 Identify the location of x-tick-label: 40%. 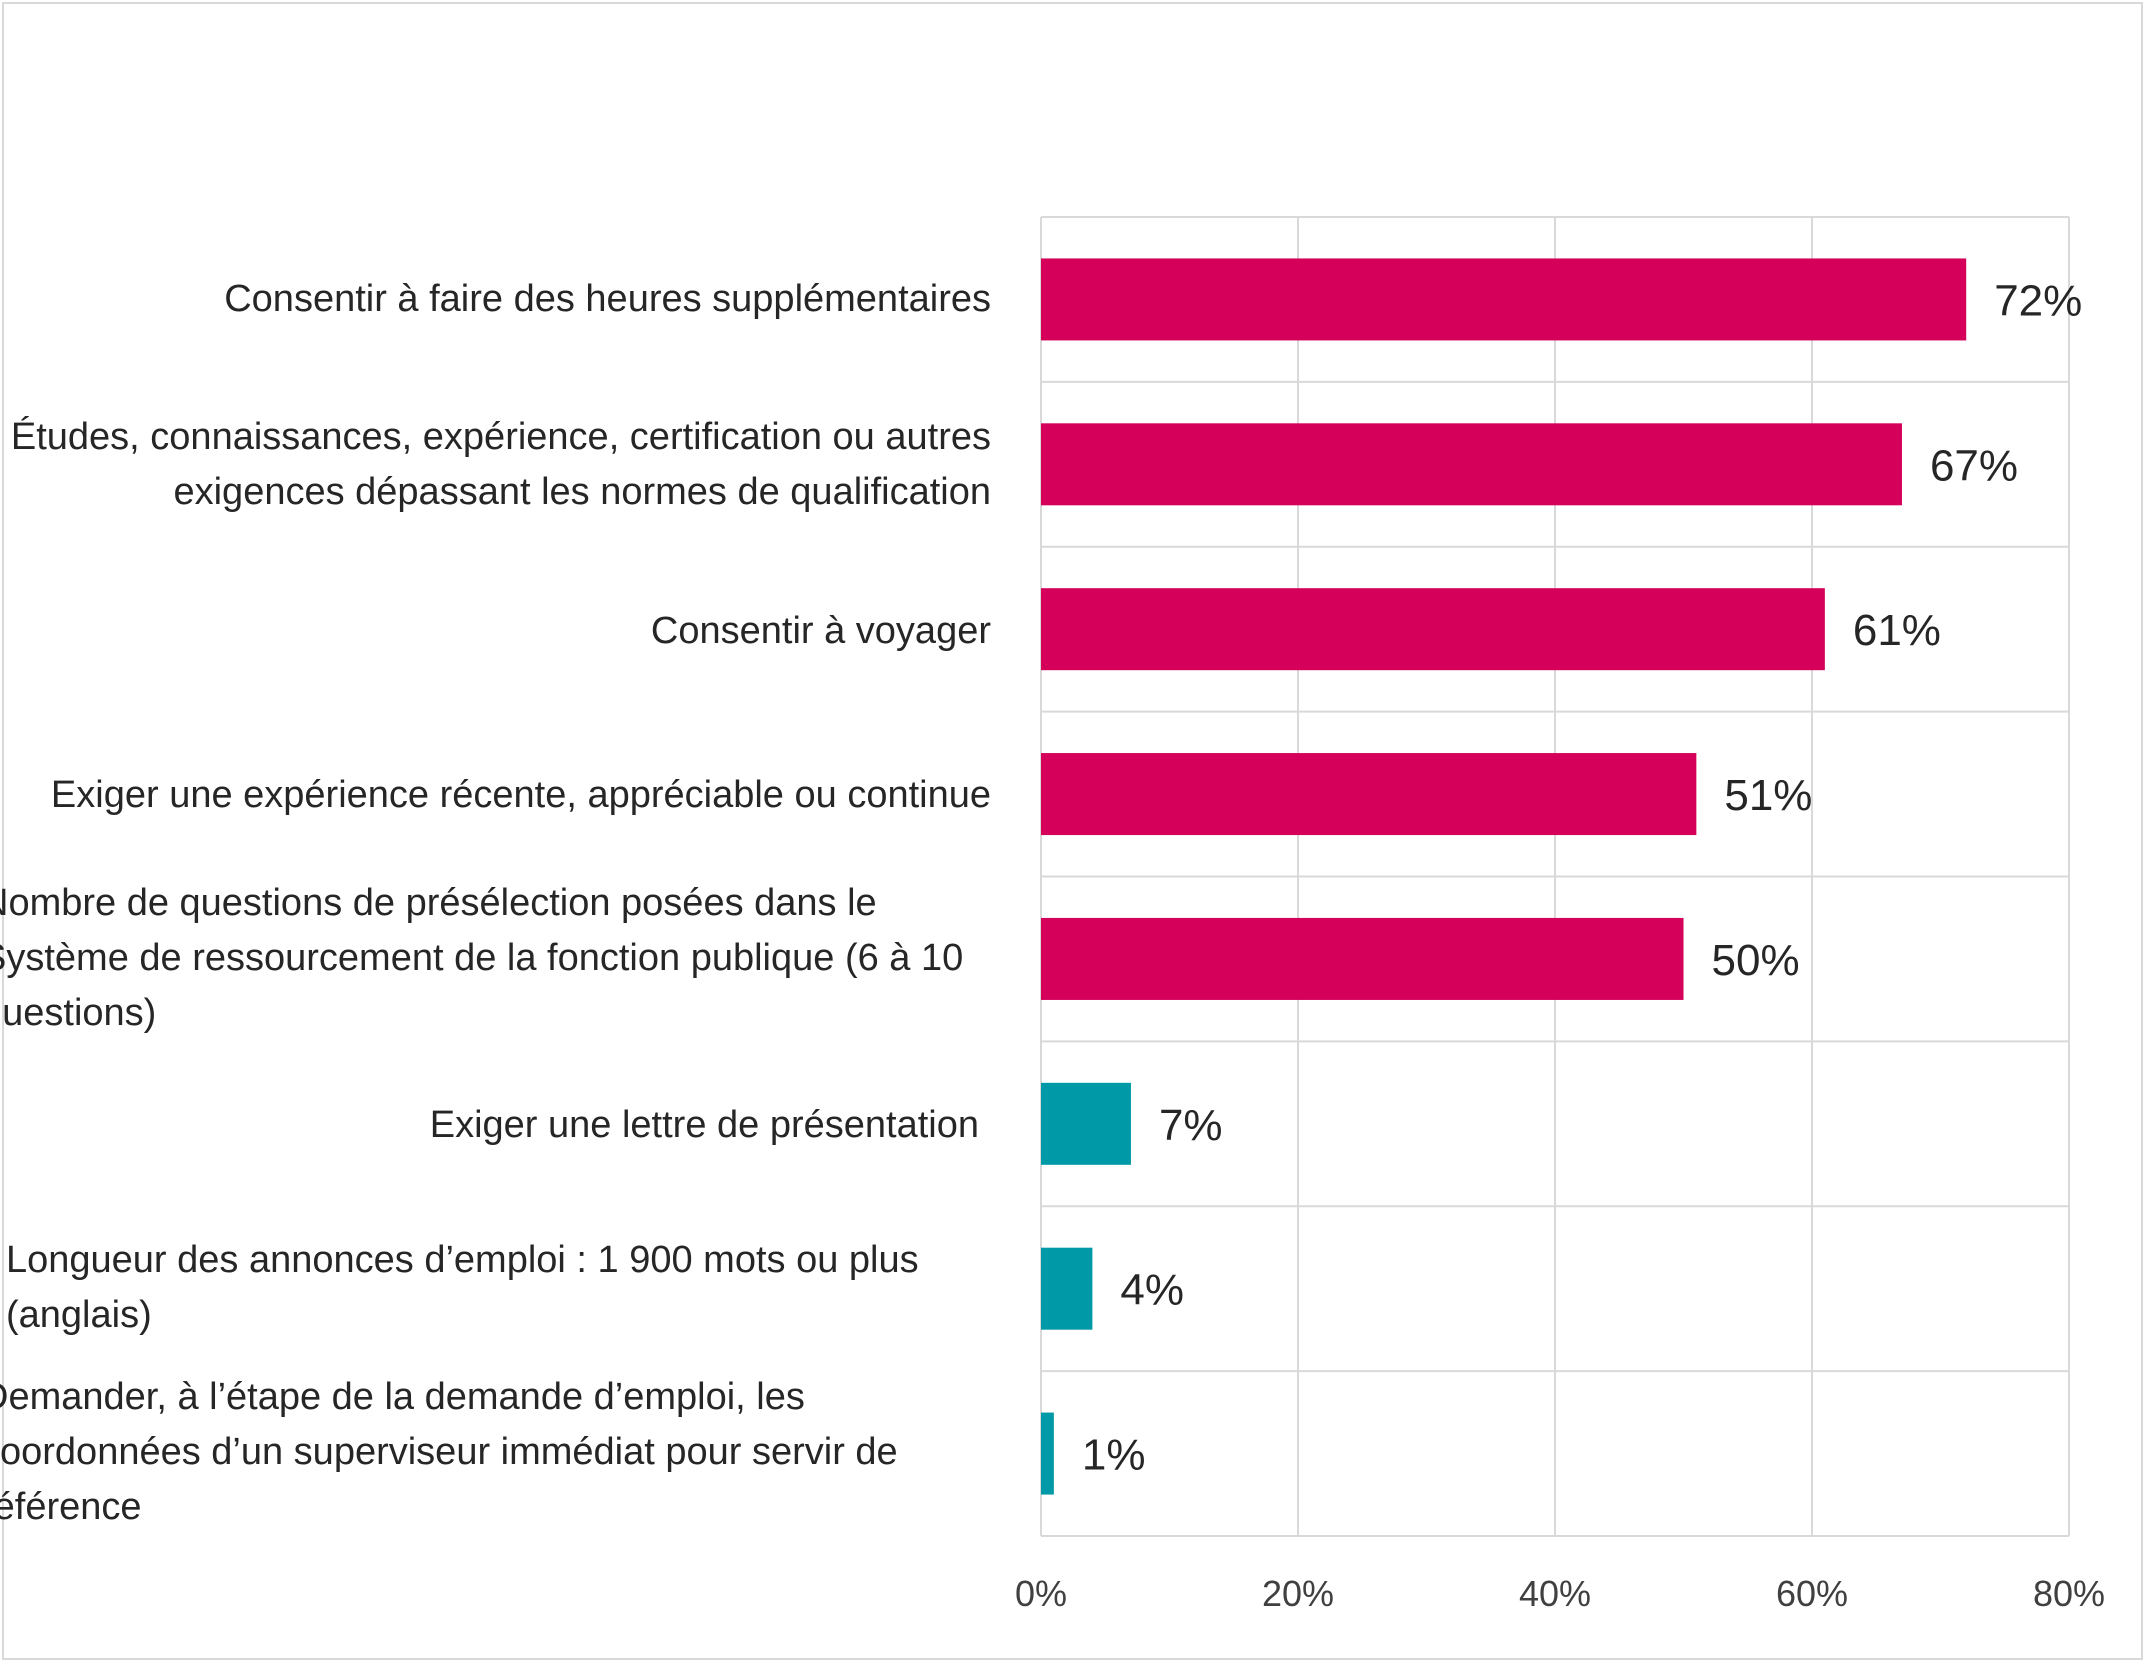
(1555, 1593).